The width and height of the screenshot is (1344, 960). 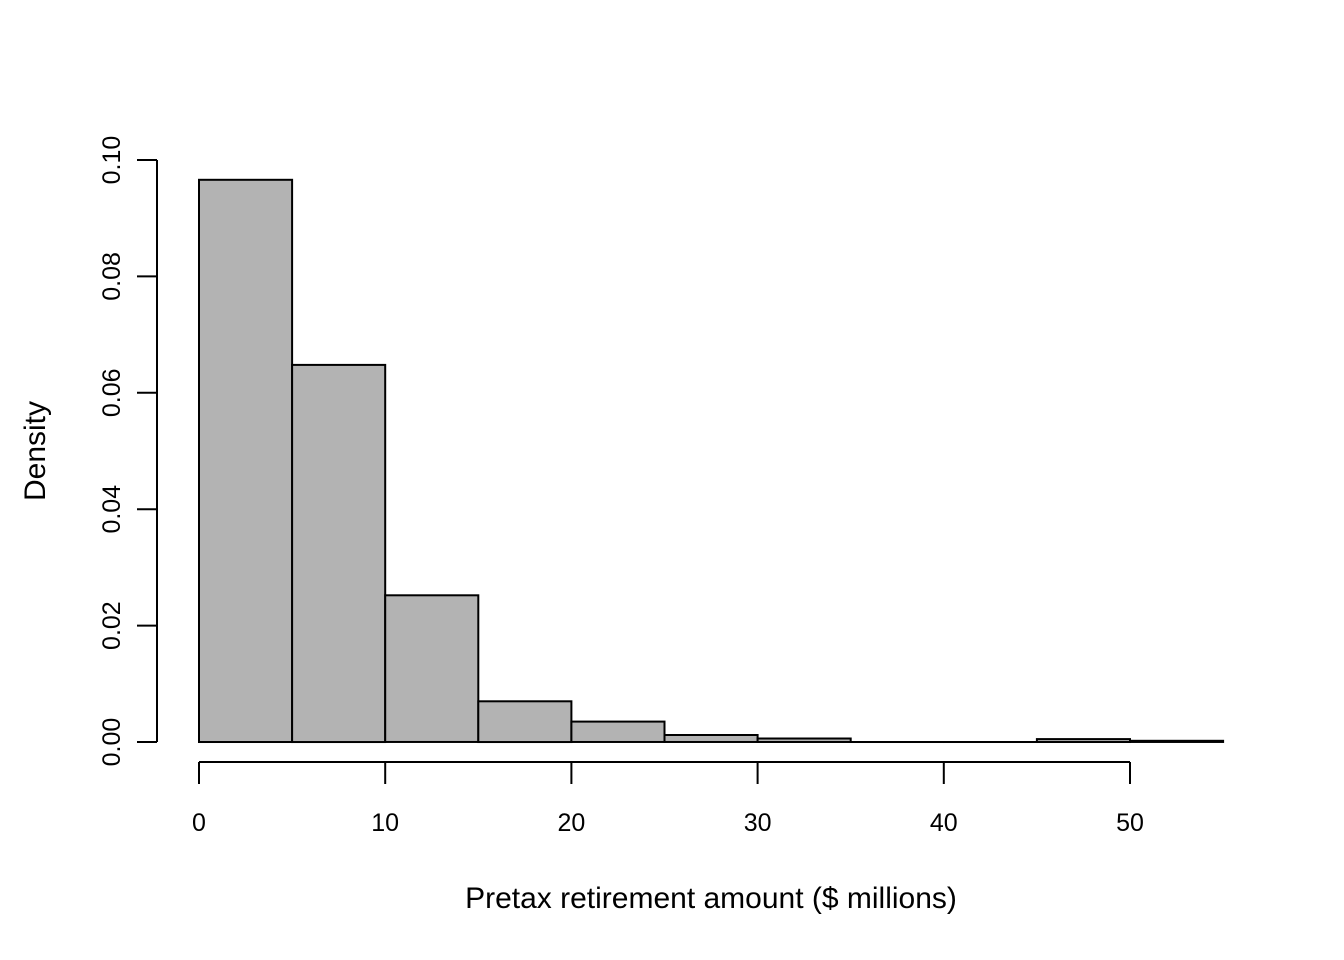 I want to click on x-tick-label: 30, so click(x=758, y=823).